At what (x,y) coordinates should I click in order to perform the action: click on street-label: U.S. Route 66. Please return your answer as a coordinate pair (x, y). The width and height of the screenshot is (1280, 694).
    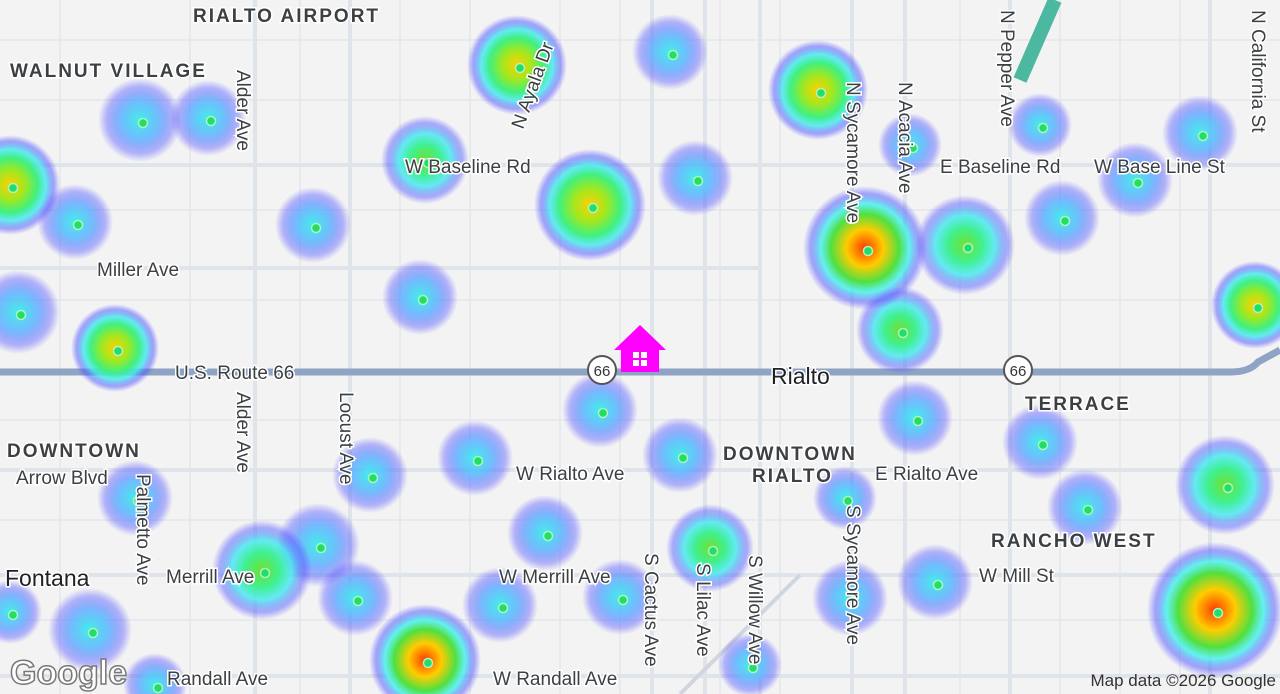
    Looking at the image, I should click on (234, 373).